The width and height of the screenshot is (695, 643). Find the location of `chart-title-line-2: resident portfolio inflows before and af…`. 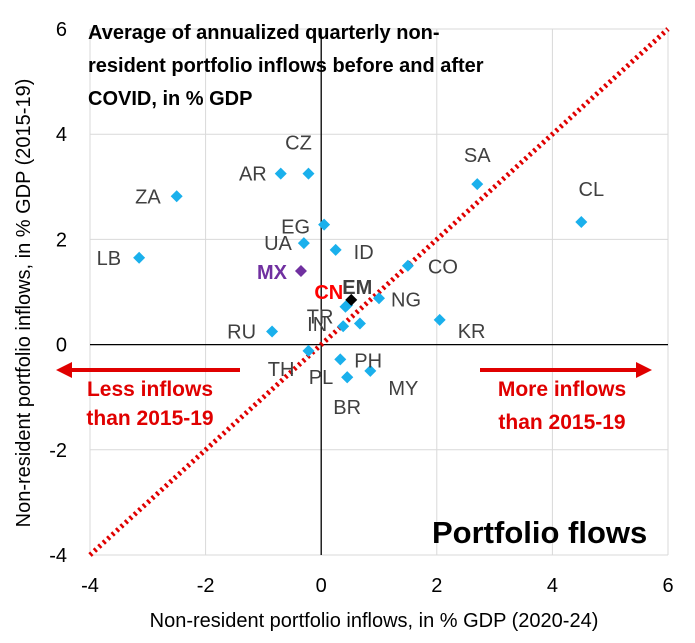

chart-title-line-2: resident portfolio inflows before and af… is located at coordinates (286, 66).